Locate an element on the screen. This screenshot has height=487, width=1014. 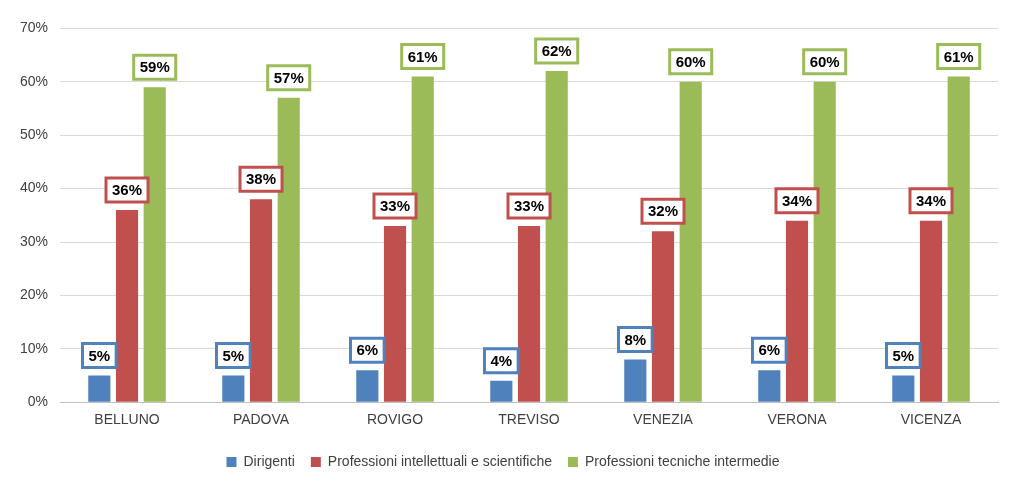
y-tick-label: 70% is located at coordinates (34, 27).